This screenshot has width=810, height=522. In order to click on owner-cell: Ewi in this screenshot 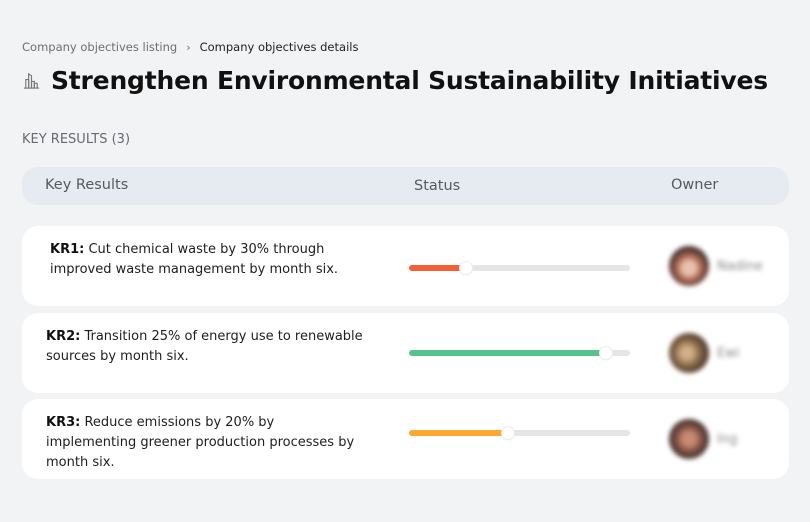, I will do `click(704, 353)`.